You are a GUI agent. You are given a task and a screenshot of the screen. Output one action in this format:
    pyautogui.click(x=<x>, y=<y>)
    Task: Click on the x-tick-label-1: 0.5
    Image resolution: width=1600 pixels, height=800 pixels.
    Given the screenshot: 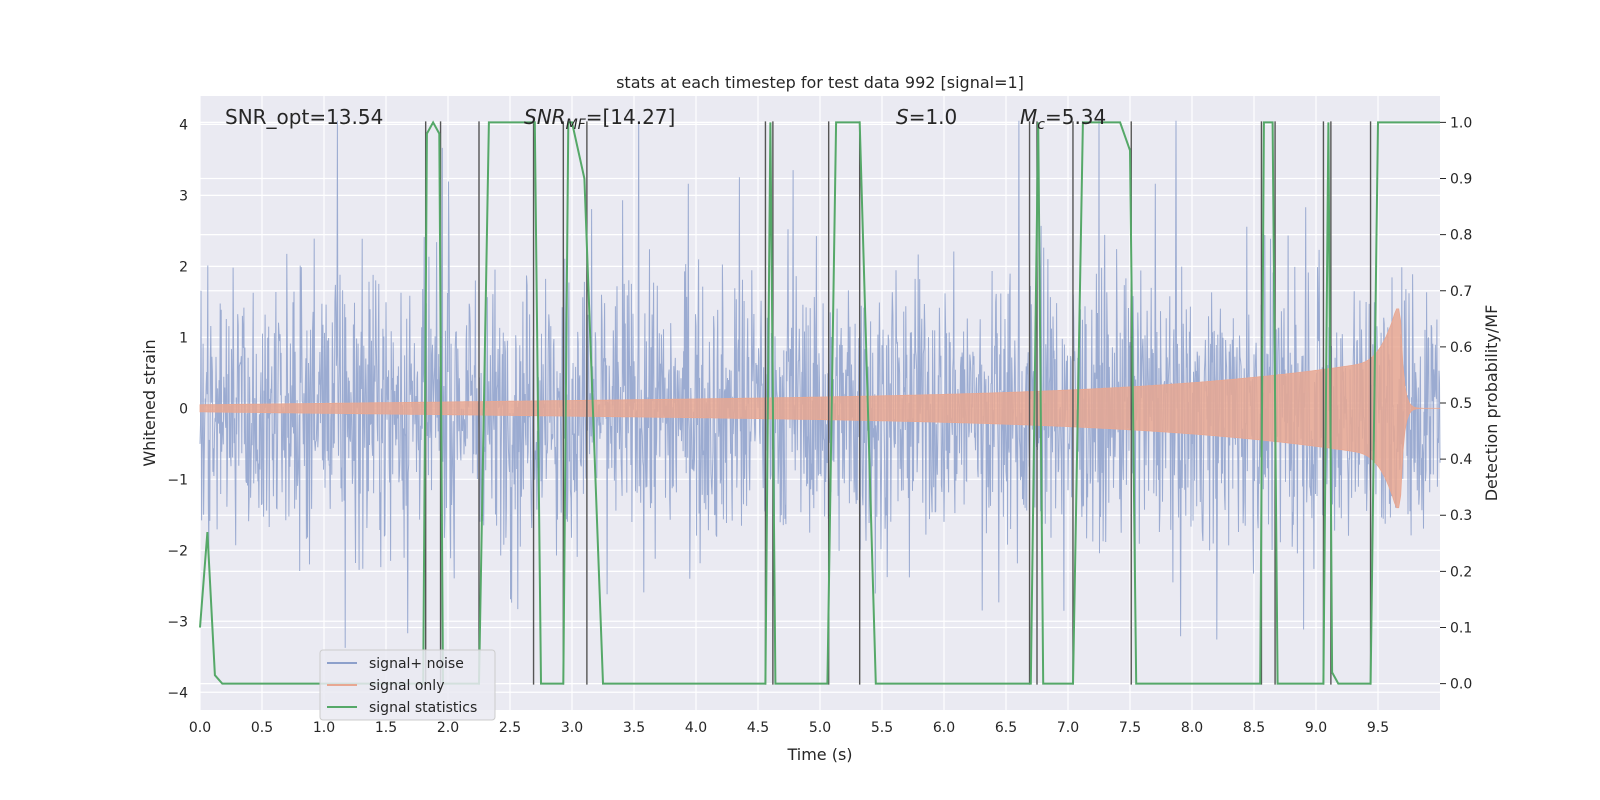 What is the action you would take?
    pyautogui.click(x=262, y=728)
    